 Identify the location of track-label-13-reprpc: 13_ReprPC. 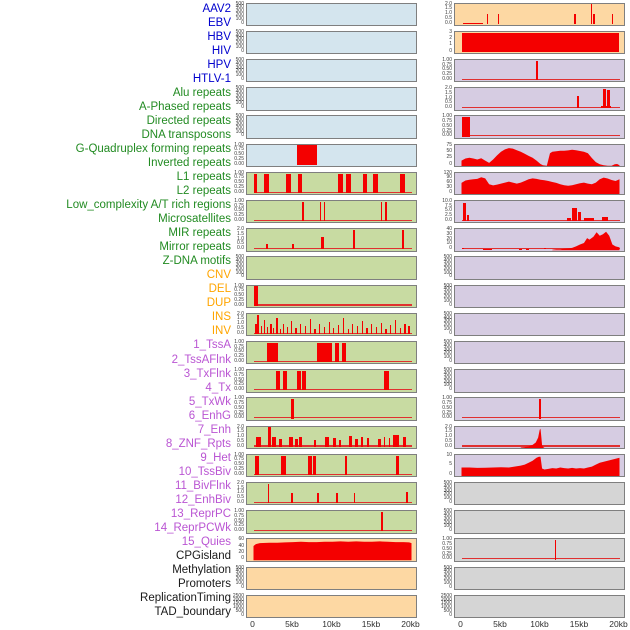
(200, 513).